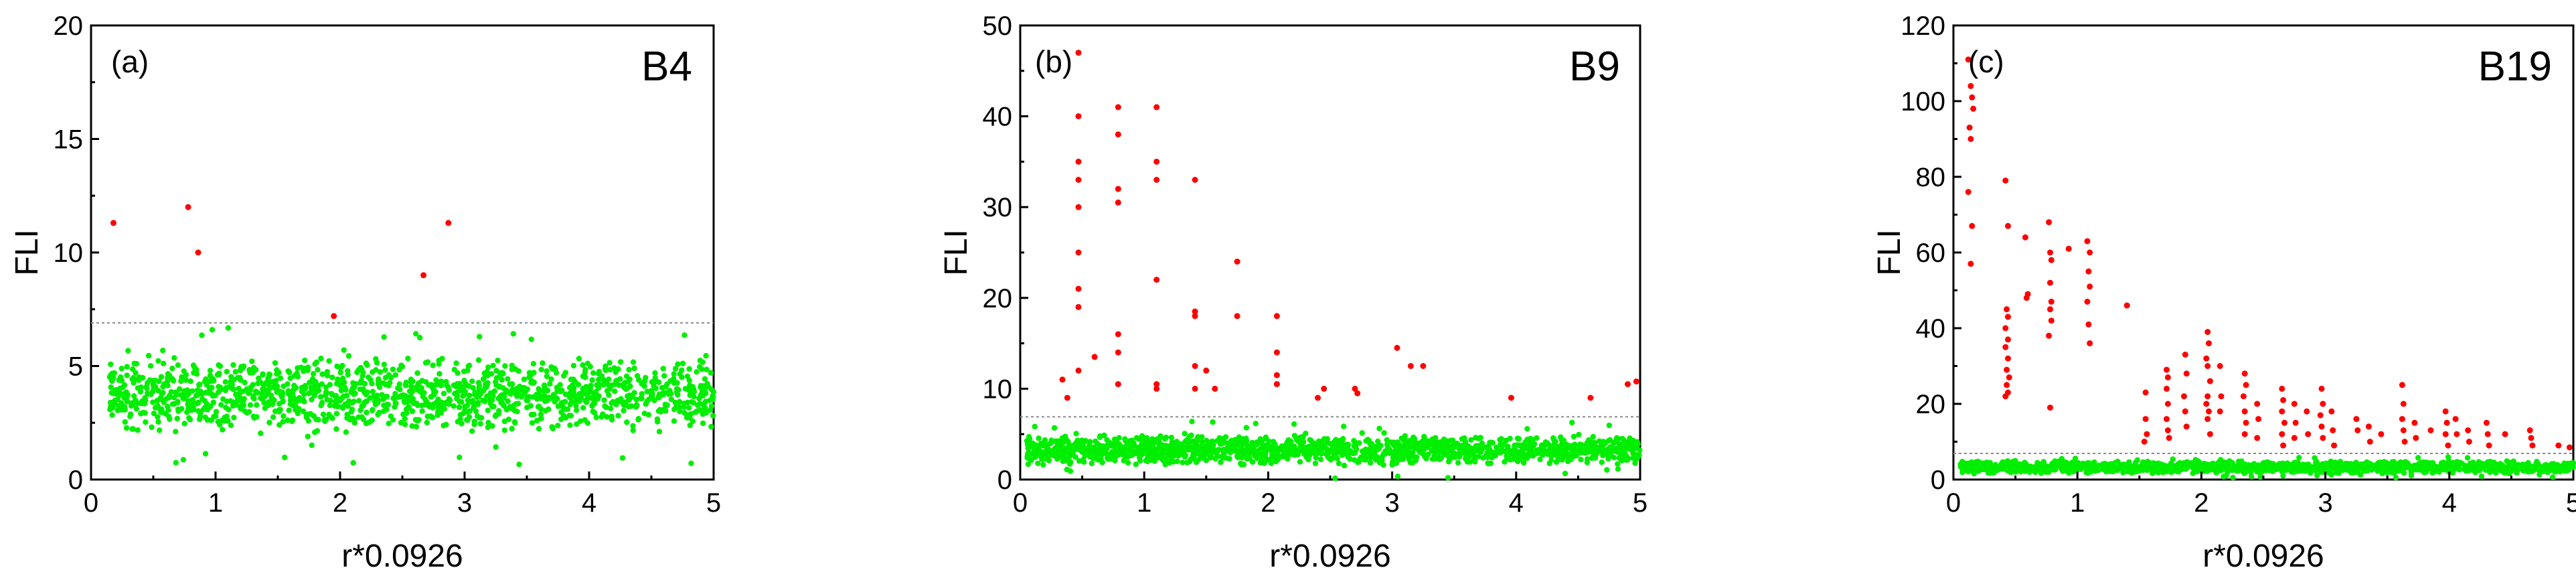 This screenshot has width=2576, height=580. I want to click on y-tick-label: 120, so click(1923, 26).